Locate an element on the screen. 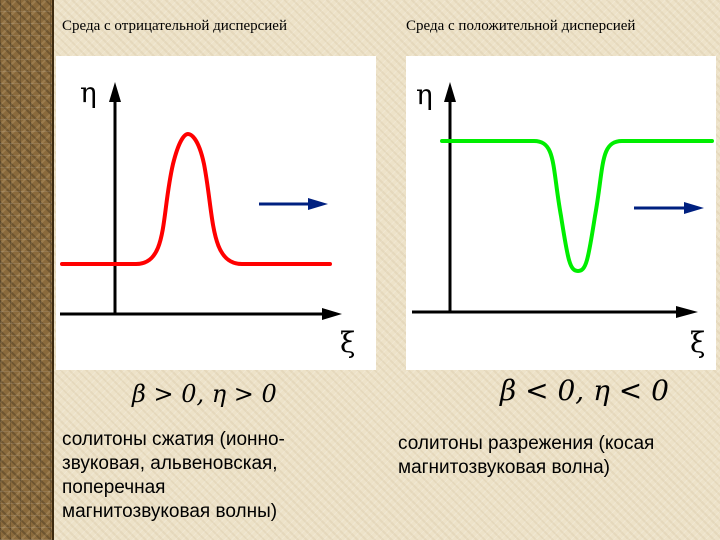 The width and height of the screenshot is (720, 540). caption-line: звуковая, альвеновская, is located at coordinates (170, 463).